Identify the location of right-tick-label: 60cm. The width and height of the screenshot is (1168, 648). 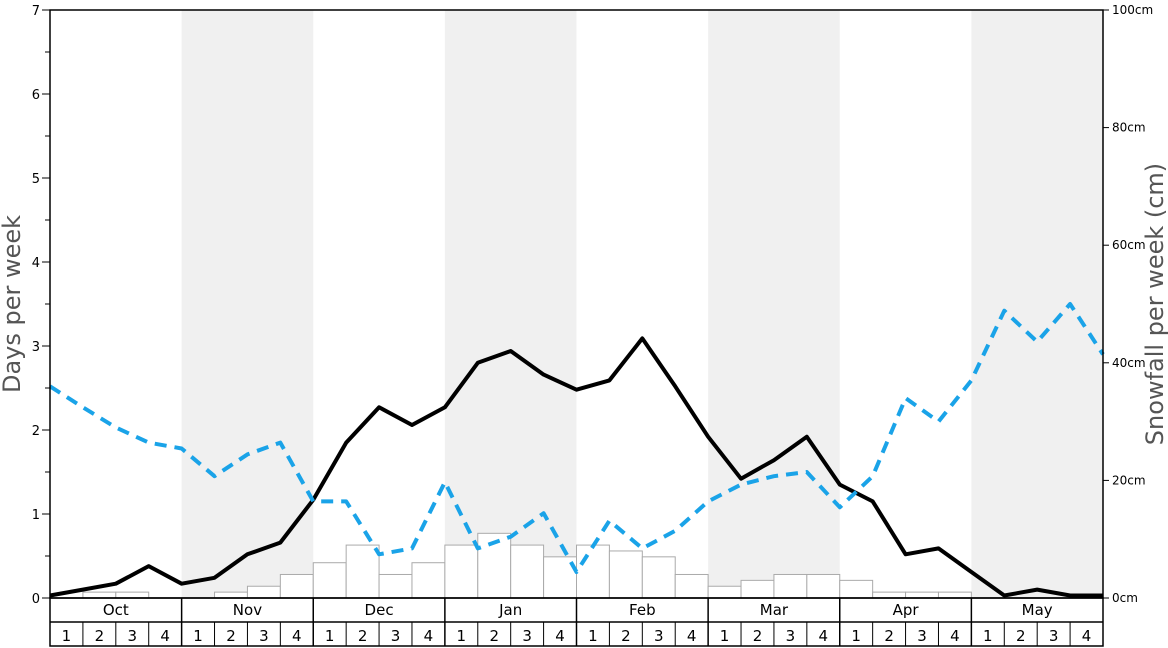
(1129, 245).